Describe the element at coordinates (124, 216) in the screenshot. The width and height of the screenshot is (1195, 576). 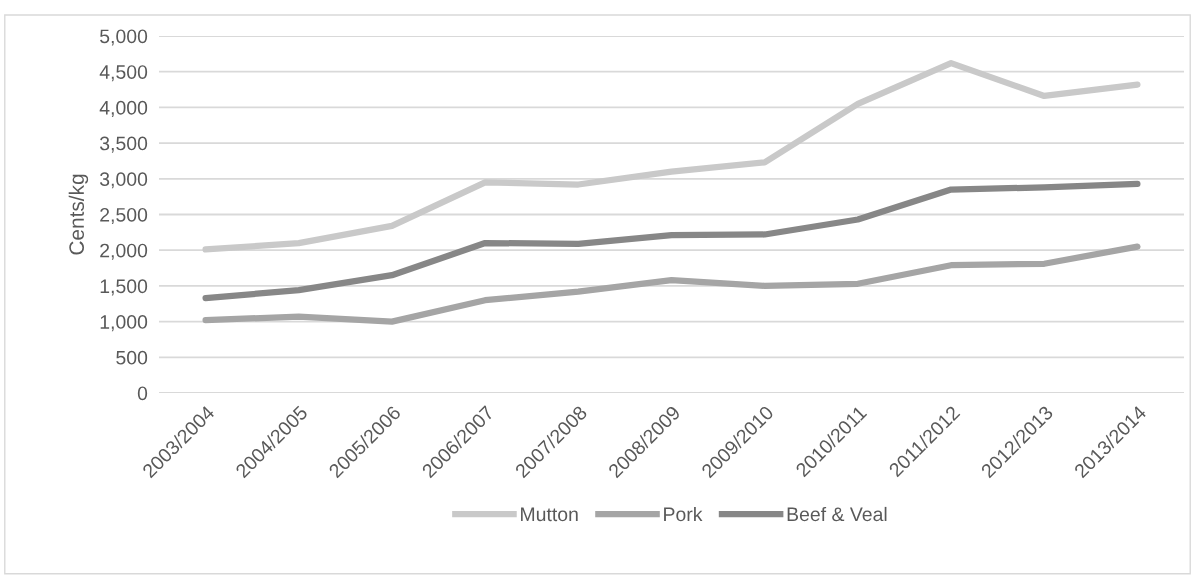
I see `y-tick-label: 2,500` at that location.